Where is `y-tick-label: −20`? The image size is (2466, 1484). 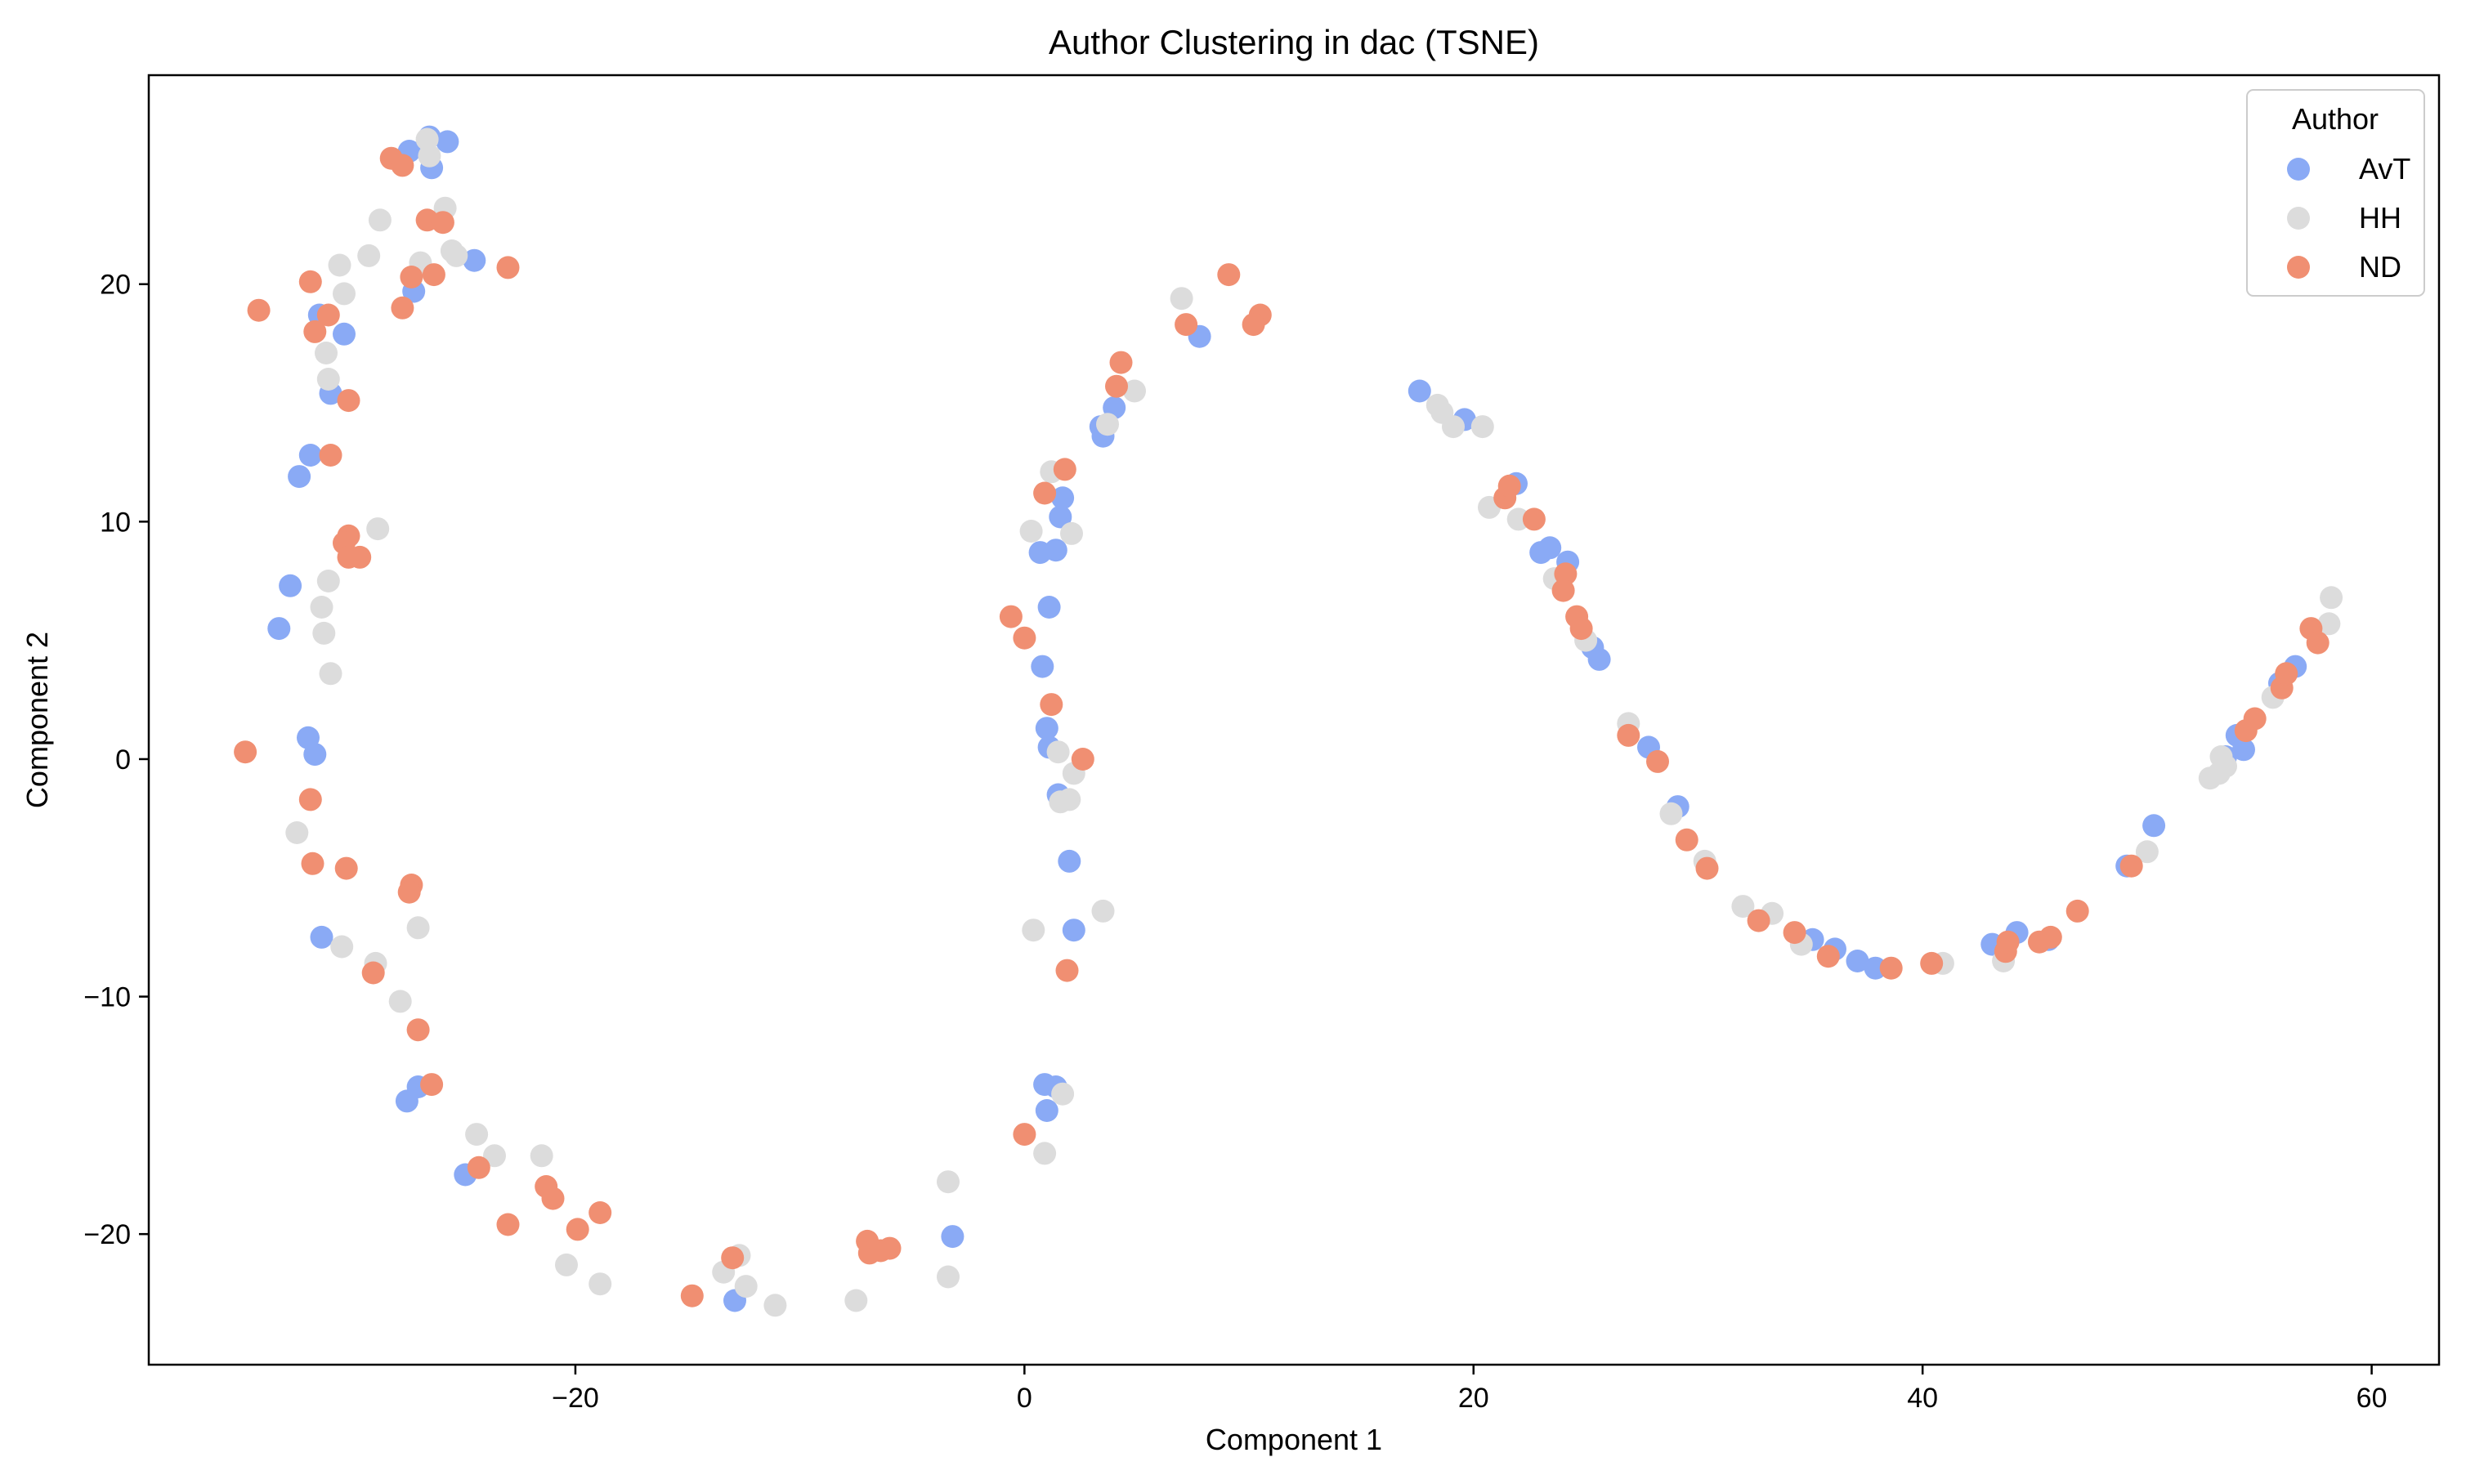 y-tick-label: −20 is located at coordinates (107, 1234).